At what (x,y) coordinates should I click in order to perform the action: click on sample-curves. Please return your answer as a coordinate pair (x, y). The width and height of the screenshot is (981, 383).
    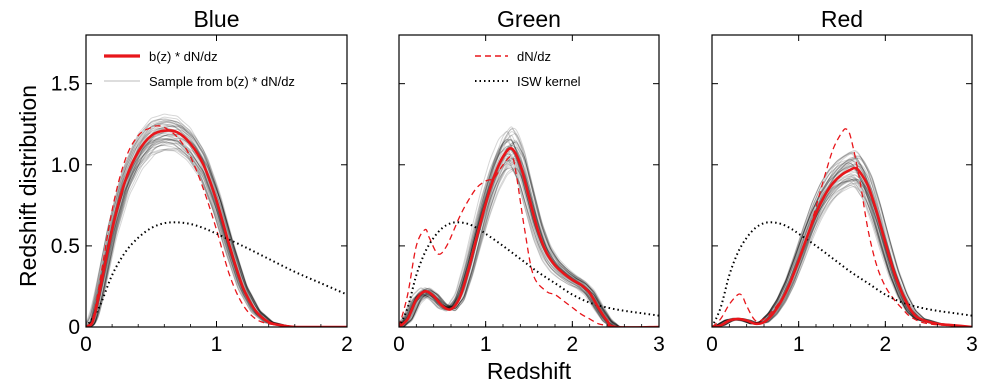
    Looking at the image, I should click on (529, 226).